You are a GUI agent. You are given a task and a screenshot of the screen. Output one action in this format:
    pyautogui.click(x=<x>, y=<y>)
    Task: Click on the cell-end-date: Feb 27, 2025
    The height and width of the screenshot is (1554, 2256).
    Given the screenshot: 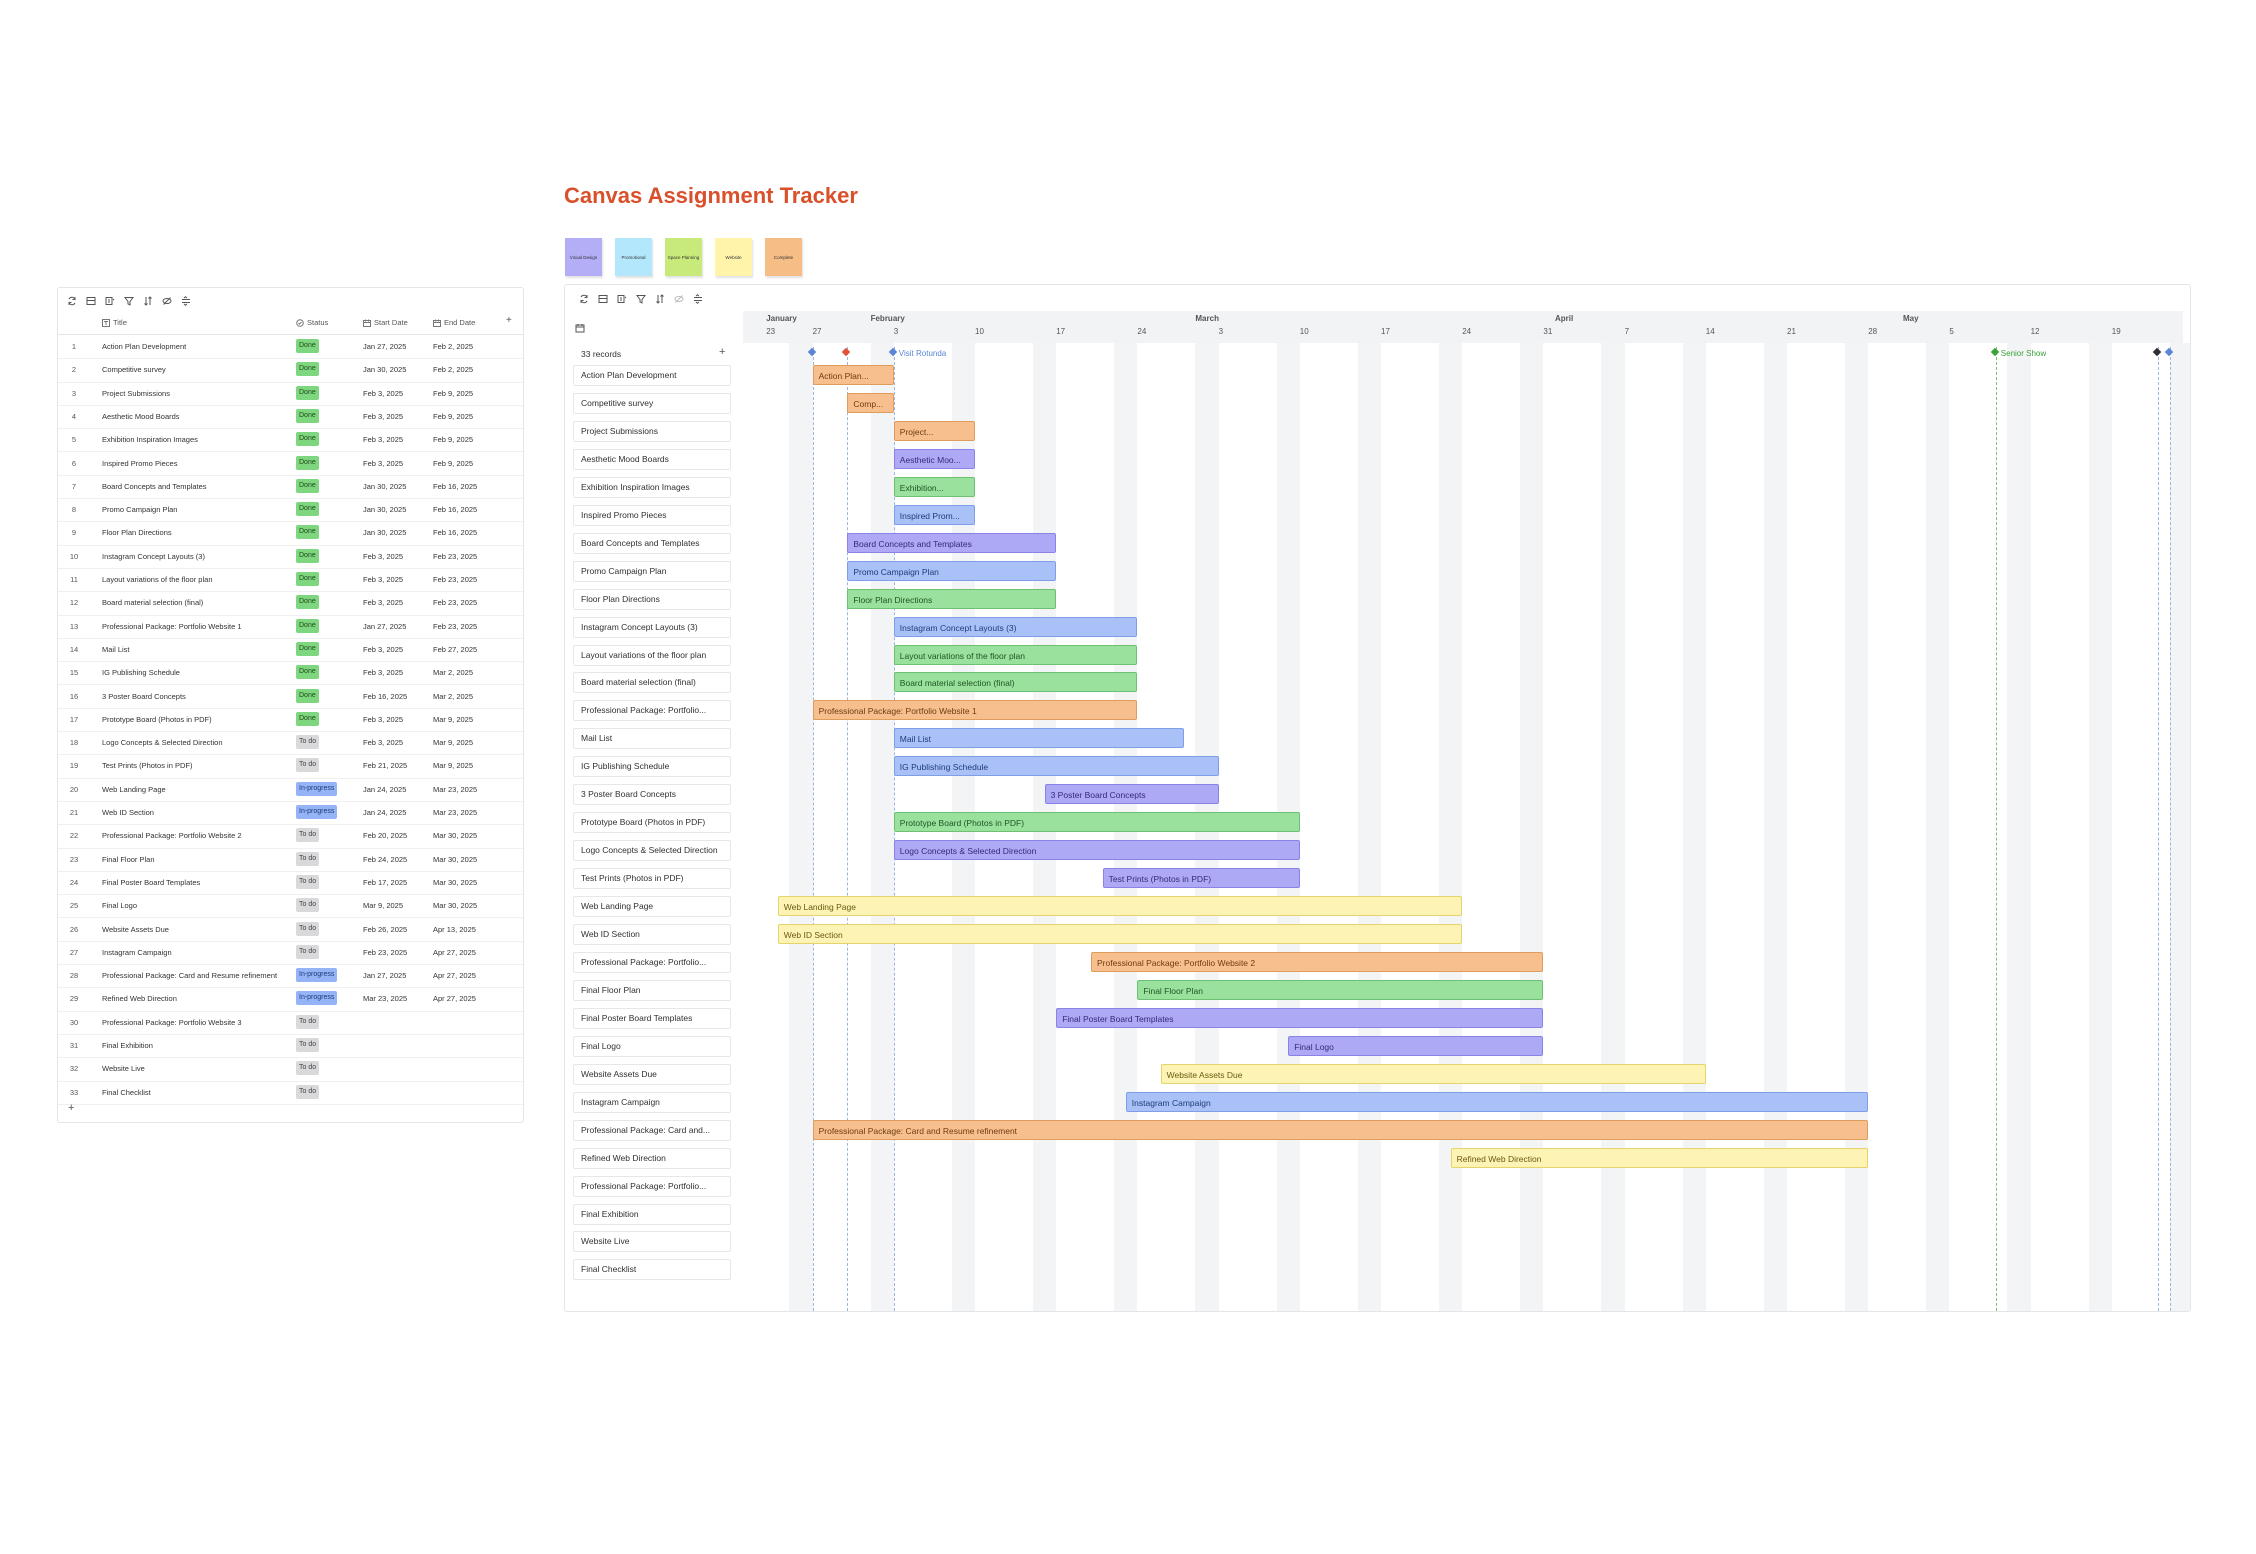 What is the action you would take?
    pyautogui.click(x=455, y=649)
    